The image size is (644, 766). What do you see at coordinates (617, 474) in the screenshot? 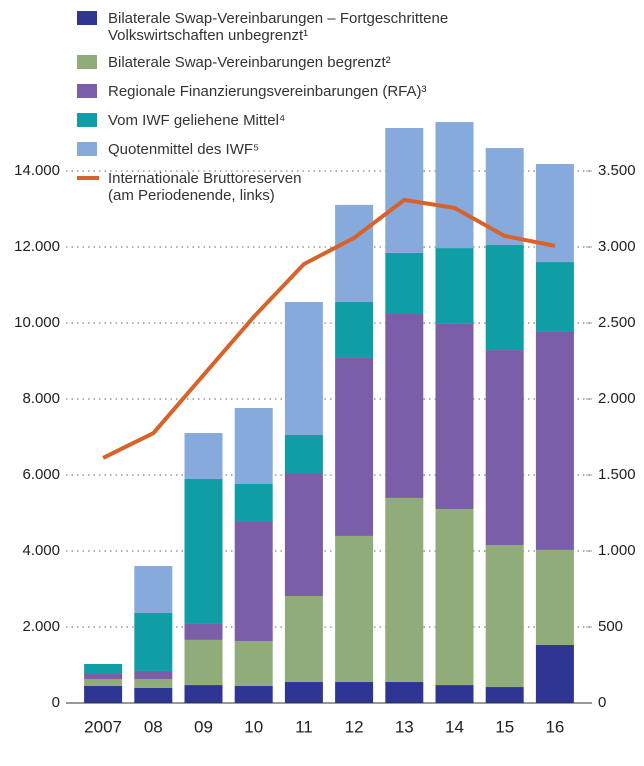
I see `y2-tick-label: 1.500` at bounding box center [617, 474].